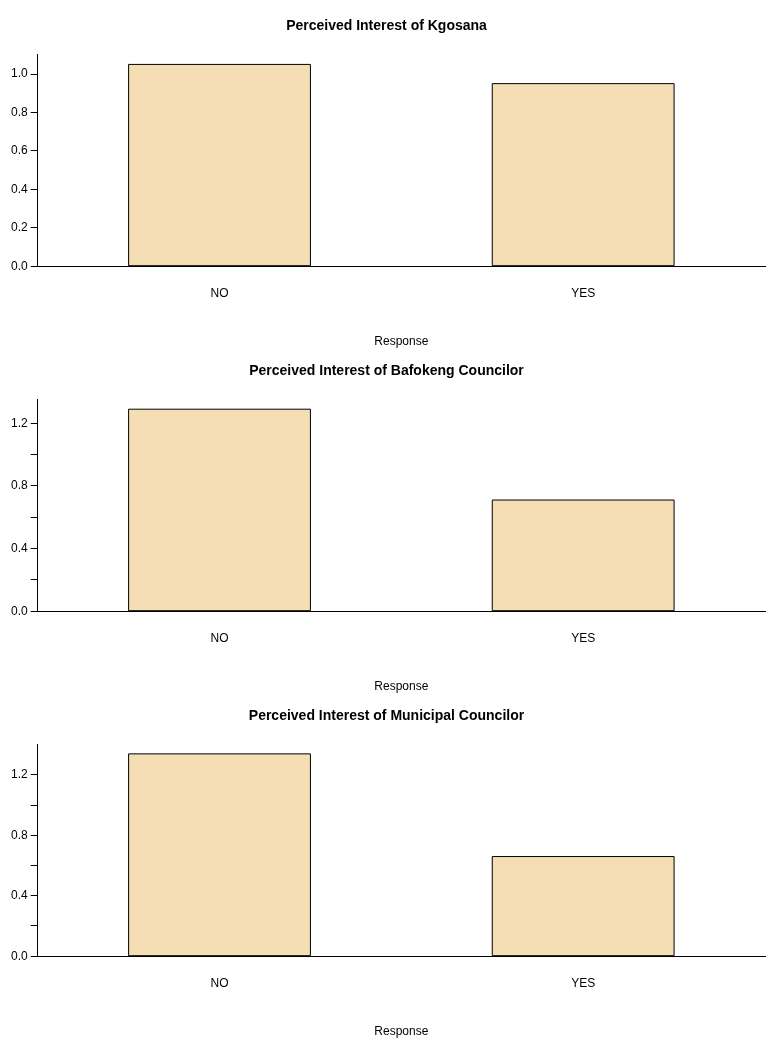  Describe the element at coordinates (19, 73) in the screenshot. I see `y-tick-label: 1.0` at that location.